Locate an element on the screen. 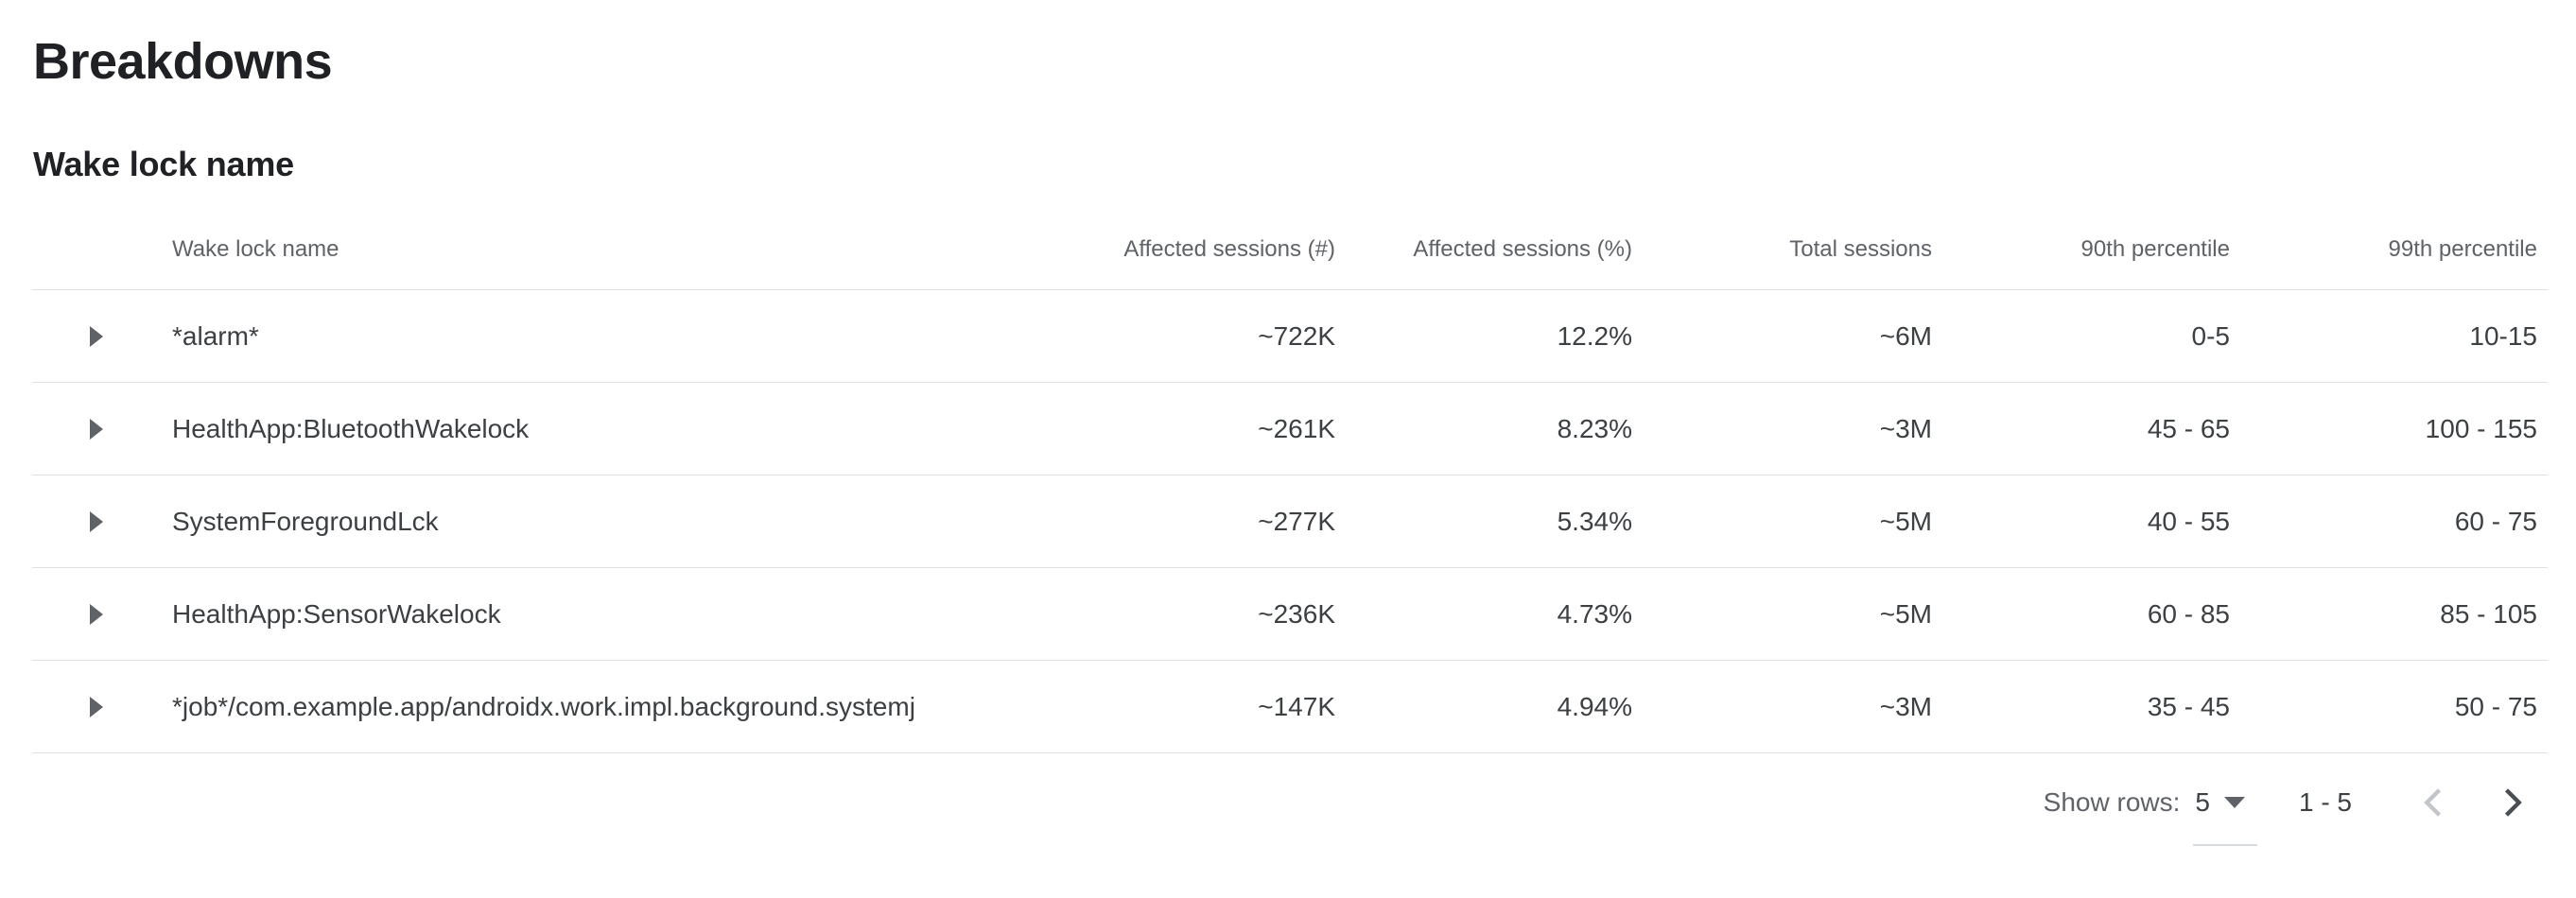 This screenshot has width=2576, height=898. wake-lock-name-cell: SystemForegroundLck is located at coordinates (305, 521).